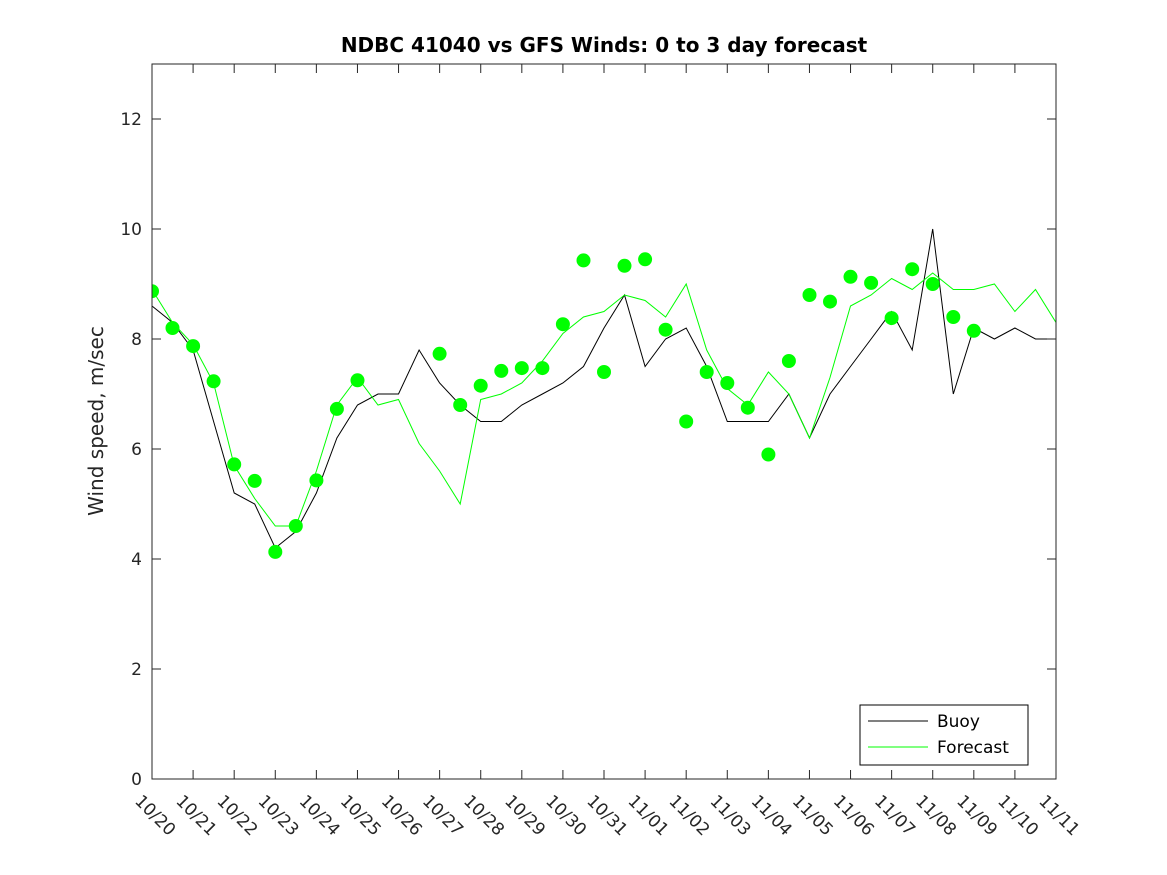 The image size is (1167, 875). What do you see at coordinates (401, 815) in the screenshot?
I see `x-tick-label: 10/26` at bounding box center [401, 815].